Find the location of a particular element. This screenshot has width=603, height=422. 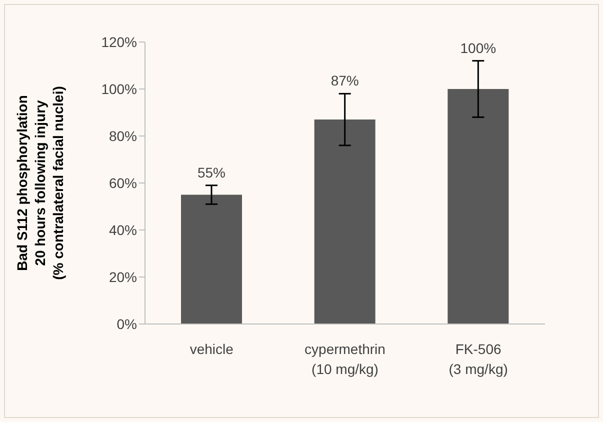

data-label: 100% is located at coordinates (478, 48).